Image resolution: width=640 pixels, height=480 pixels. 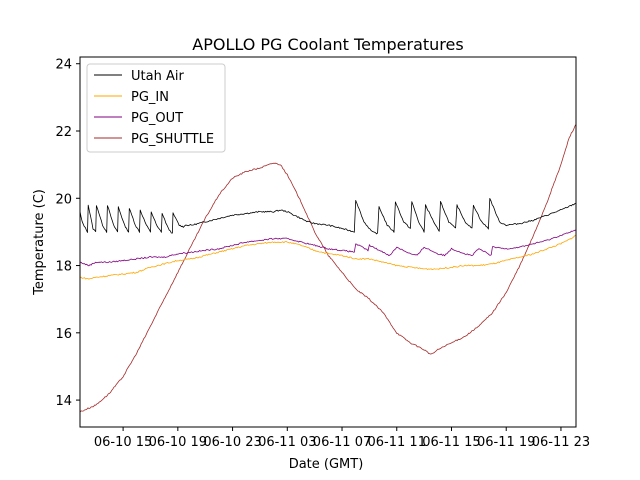 I want to click on series-line-utah-air, so click(x=328, y=216).